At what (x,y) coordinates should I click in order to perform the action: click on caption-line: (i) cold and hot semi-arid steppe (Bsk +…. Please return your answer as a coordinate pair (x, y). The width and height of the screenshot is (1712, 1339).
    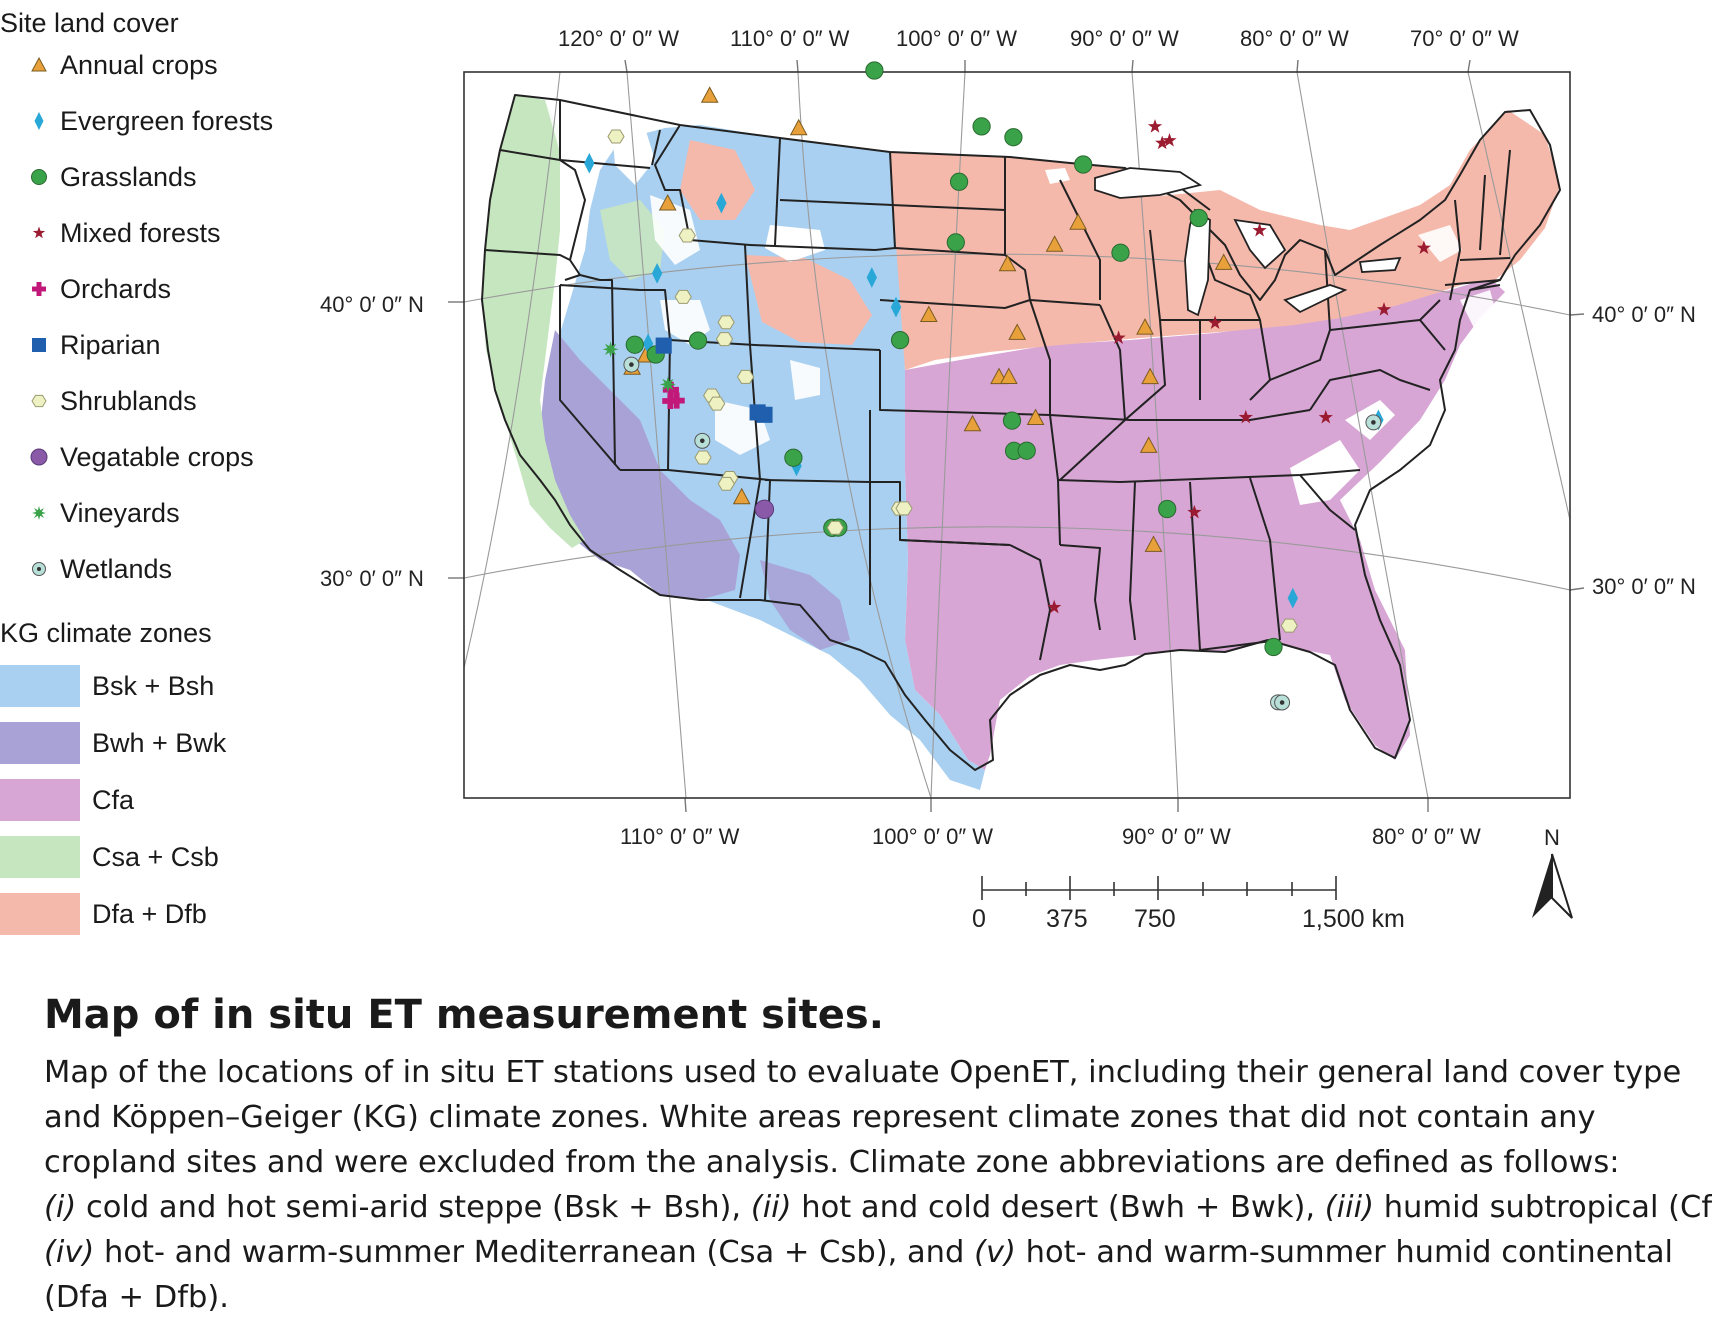
    Looking at the image, I should click on (878, 1207).